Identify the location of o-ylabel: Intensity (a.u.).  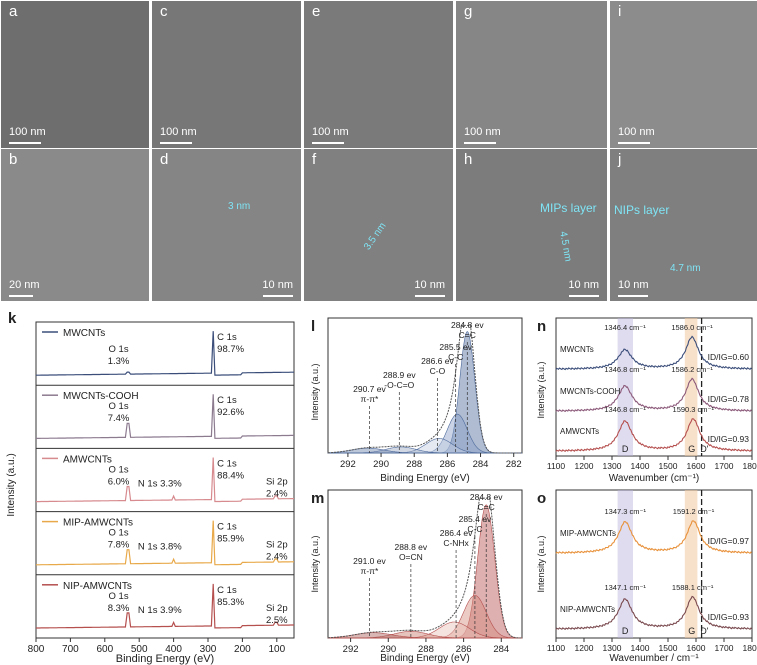
(541, 563).